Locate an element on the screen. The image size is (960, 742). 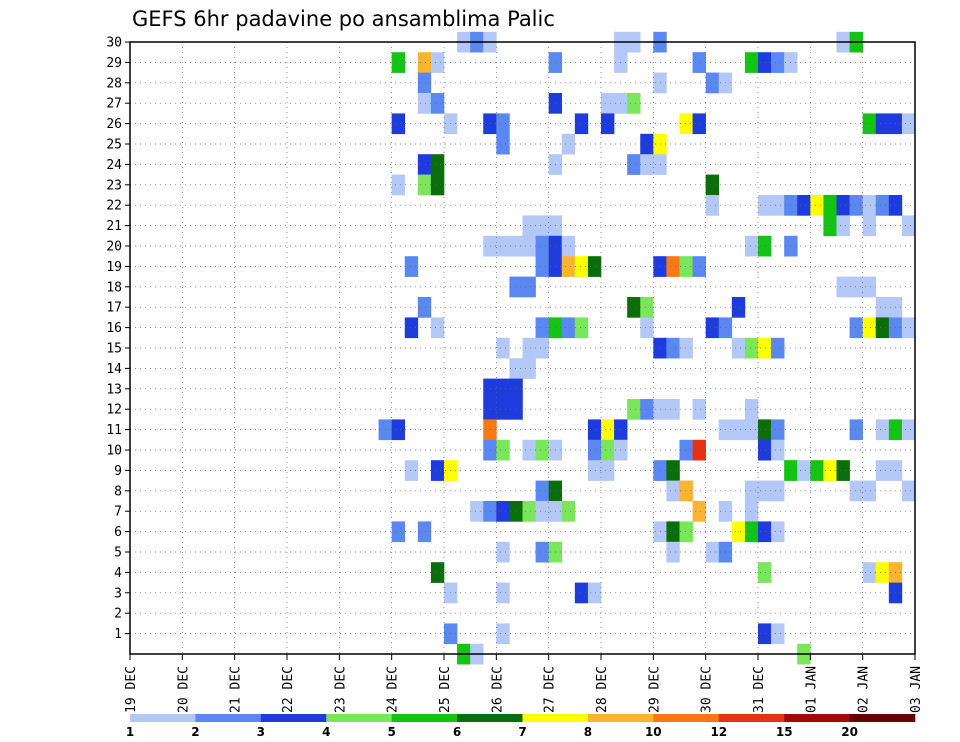
y-tick-9: 9 is located at coordinates (118, 471).